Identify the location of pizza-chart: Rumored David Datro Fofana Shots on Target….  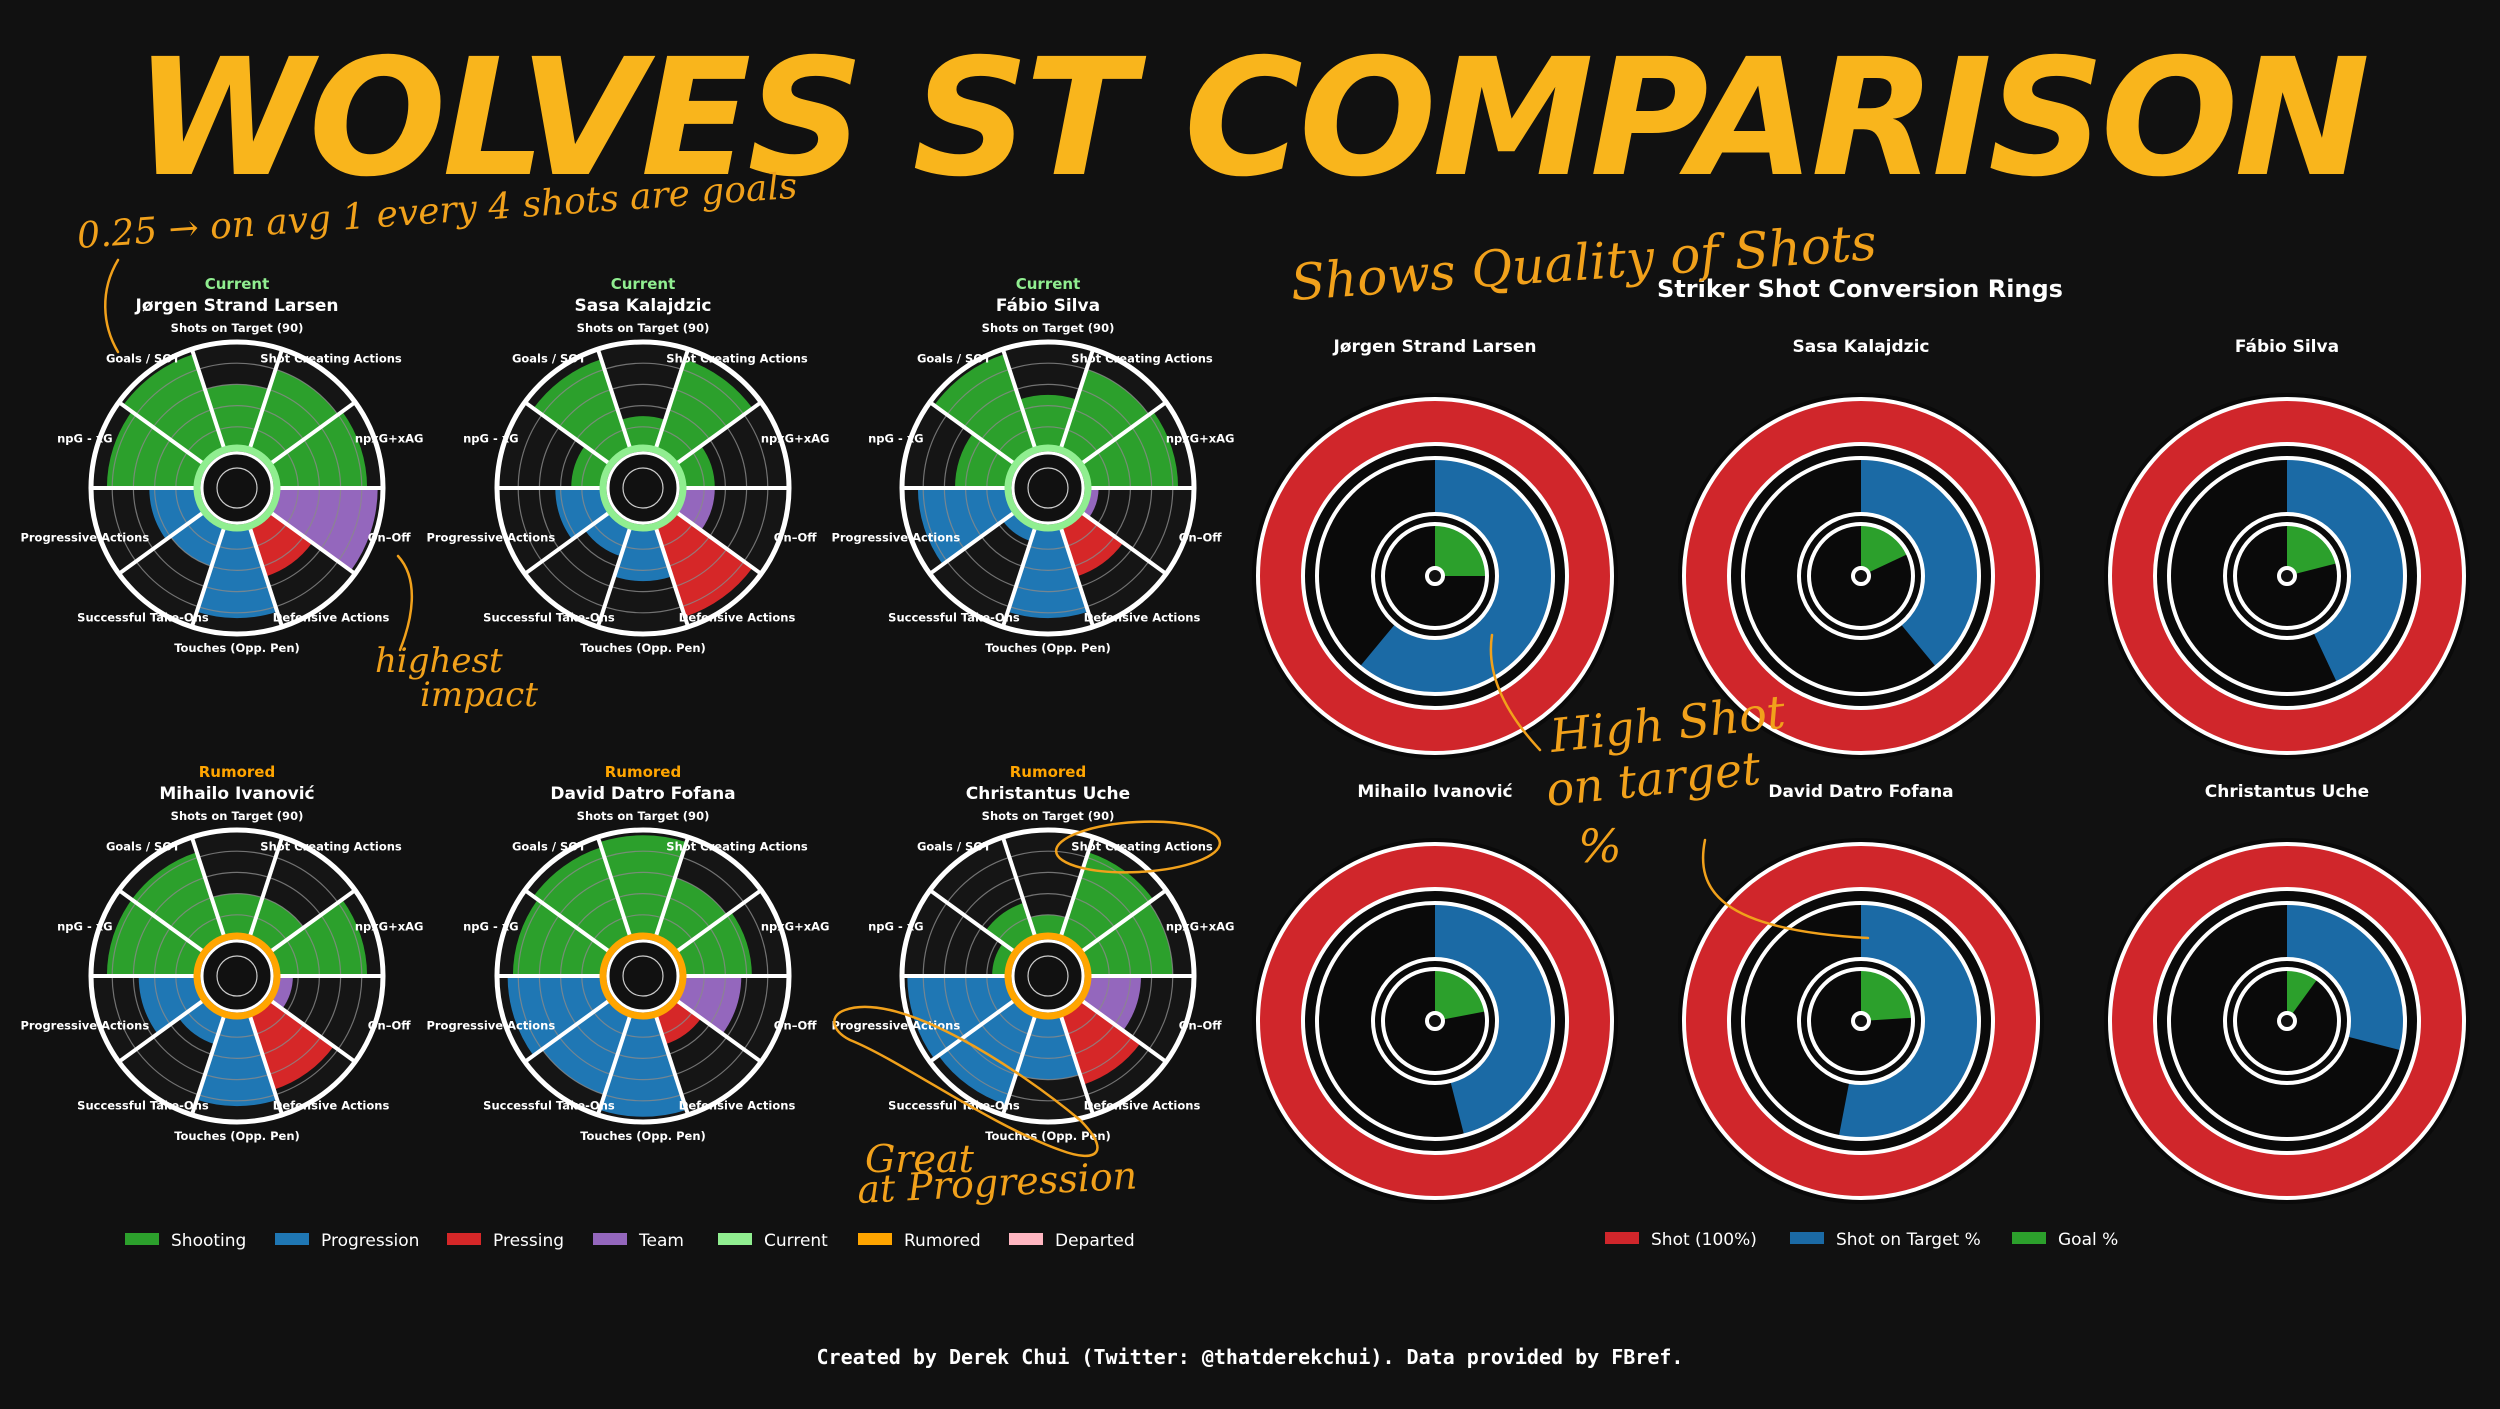
(627, 953).